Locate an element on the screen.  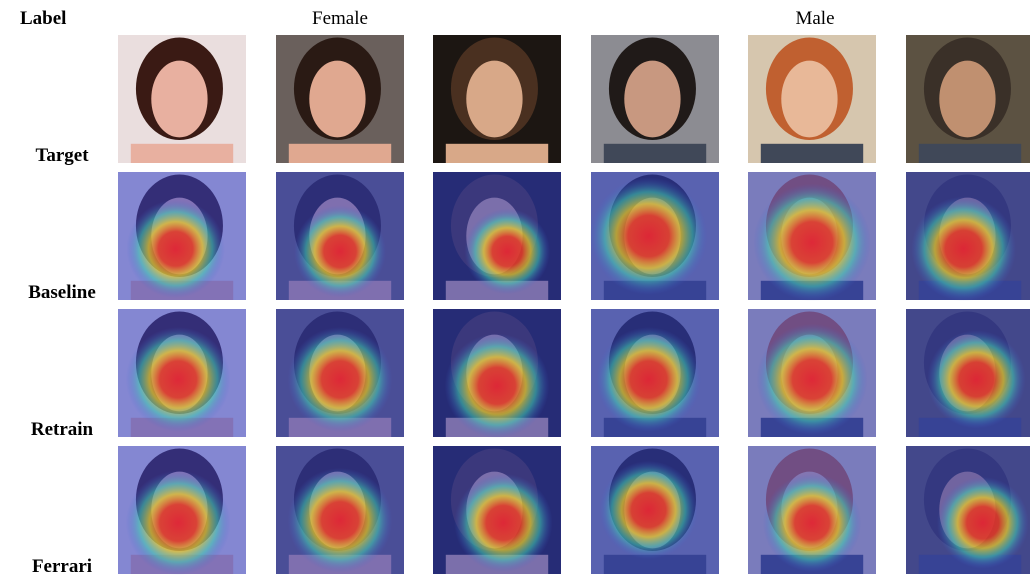
column-group: Female is located at coordinates (340, 18).